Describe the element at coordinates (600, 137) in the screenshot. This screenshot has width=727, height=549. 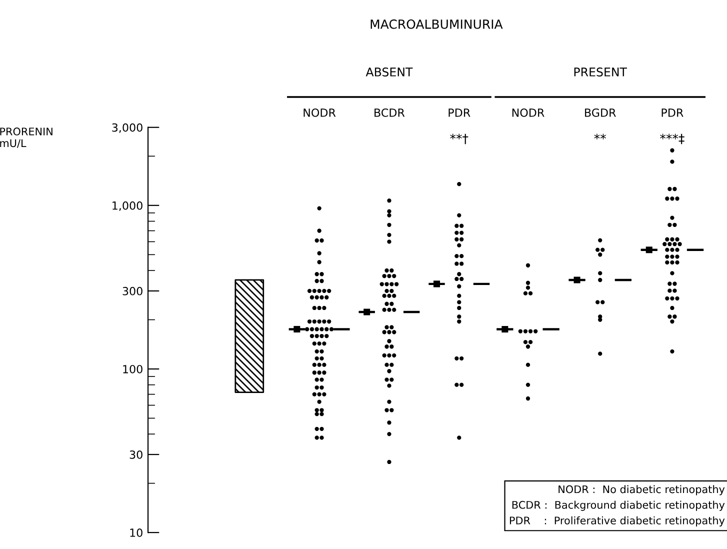
I see `annotation: **` at that location.